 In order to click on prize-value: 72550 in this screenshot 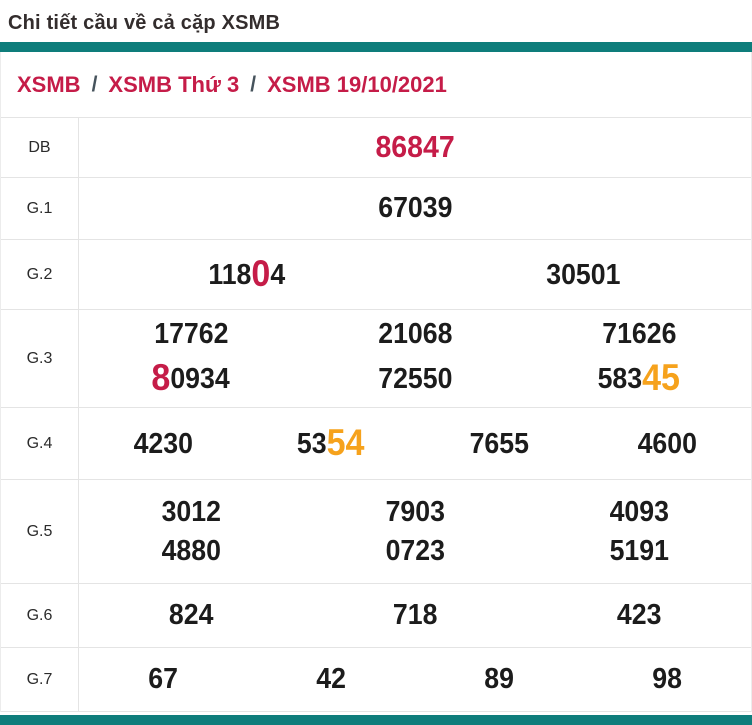, I will do `click(415, 379)`.